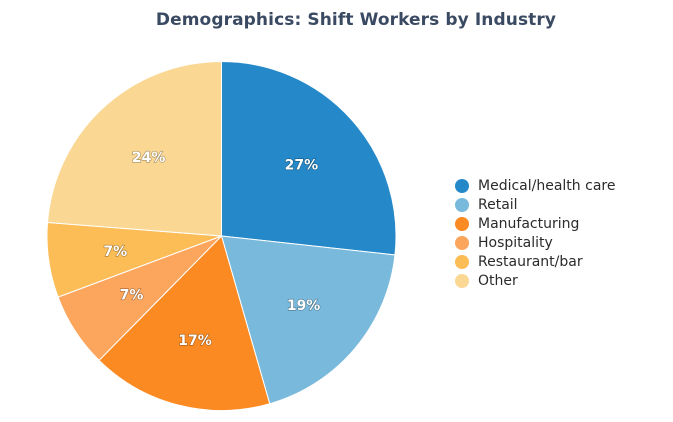 The height and width of the screenshot is (422, 673). What do you see at coordinates (498, 204) in the screenshot?
I see `legend-label: Retail` at bounding box center [498, 204].